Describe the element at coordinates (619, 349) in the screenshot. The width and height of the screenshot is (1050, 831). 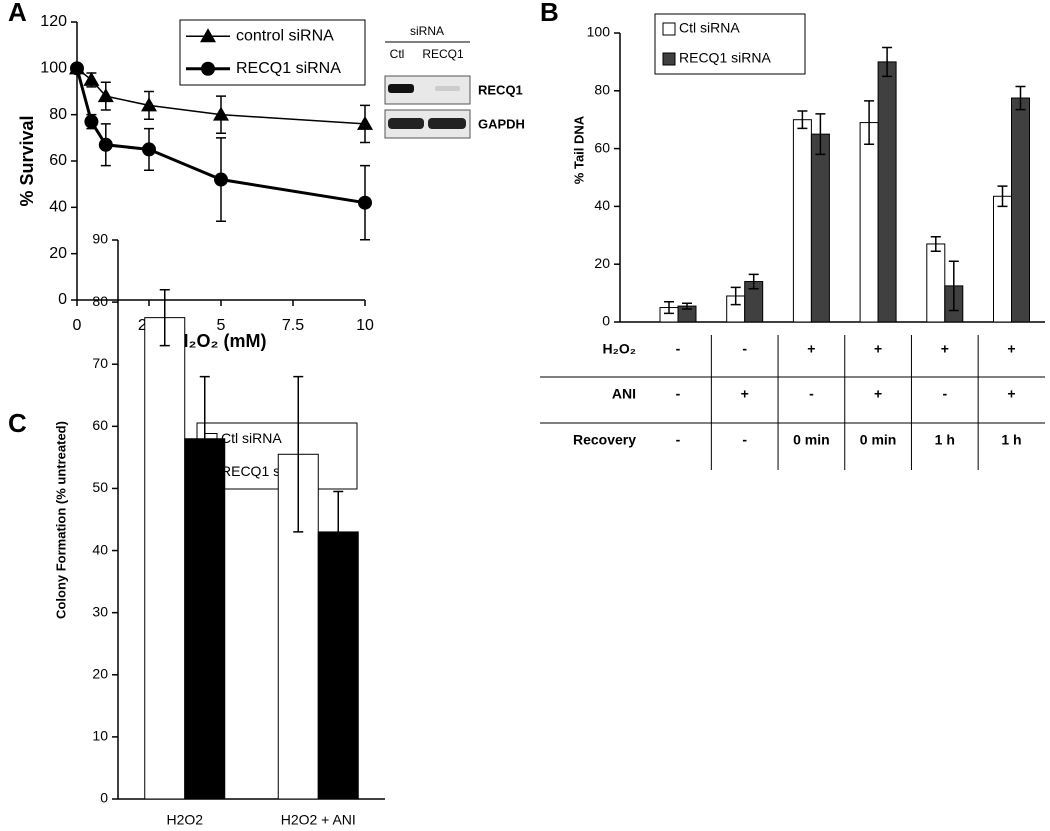
I see `condition-label: H₂O₂` at that location.